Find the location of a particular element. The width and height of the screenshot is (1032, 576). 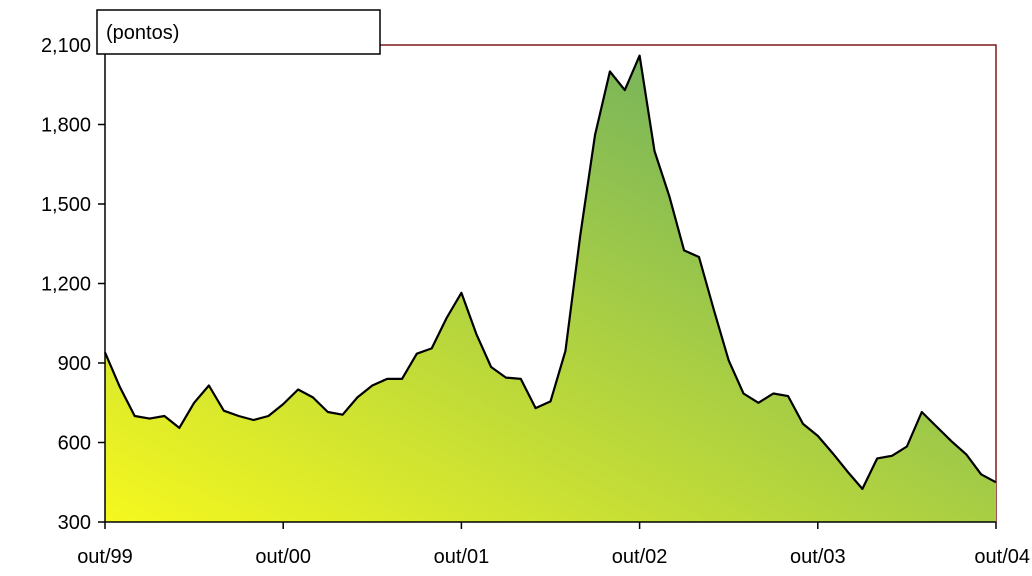

y-tick-label: 1,800 is located at coordinates (66, 126).